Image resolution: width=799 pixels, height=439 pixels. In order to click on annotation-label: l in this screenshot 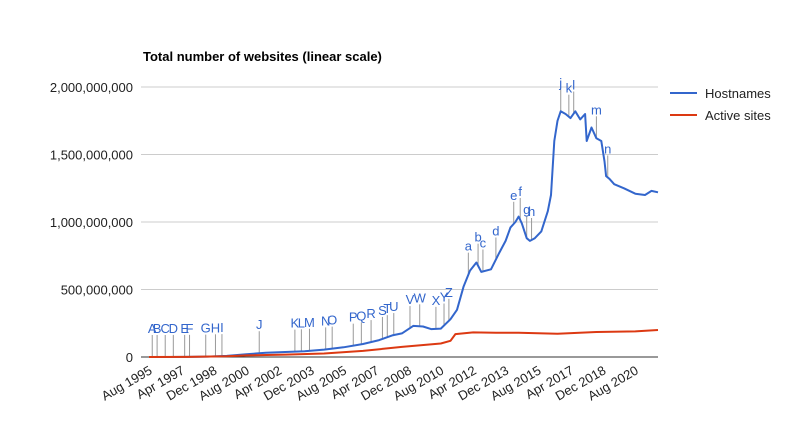, I will do `click(573, 85)`.